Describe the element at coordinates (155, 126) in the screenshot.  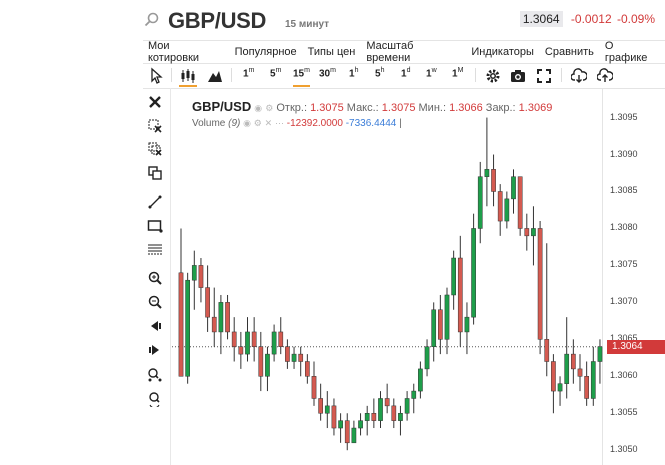
I see `delete-drawing-icon` at that location.